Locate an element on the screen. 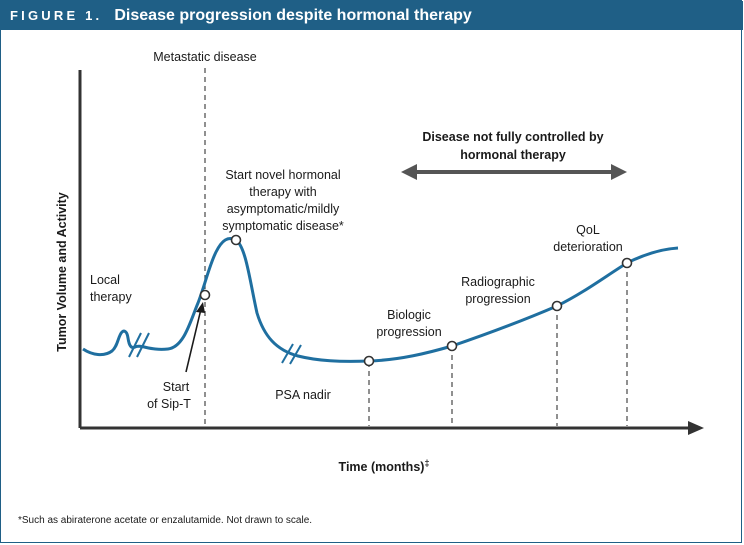  novel-therapy-marker is located at coordinates (236, 240).